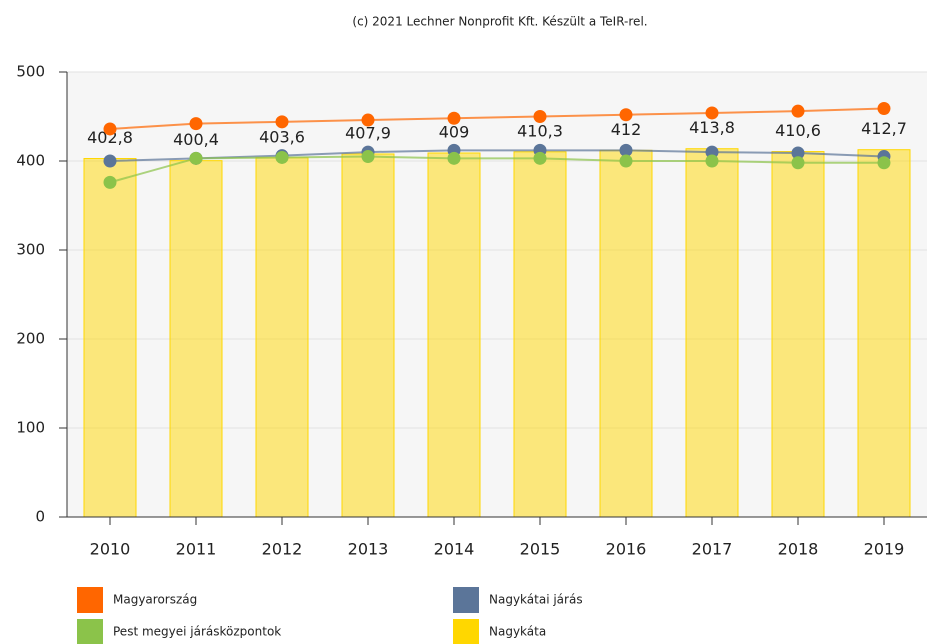  I want to click on data-label: 410,6, so click(798, 130).